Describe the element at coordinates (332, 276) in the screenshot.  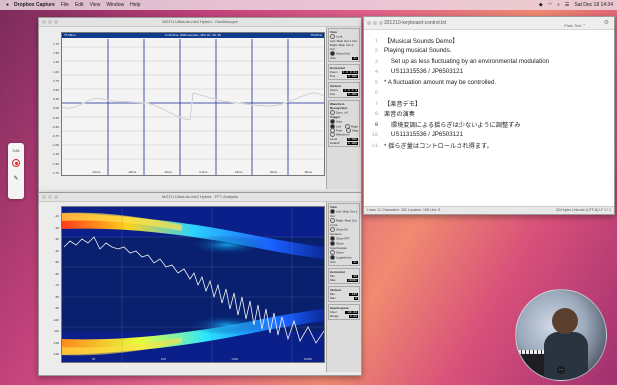
I see `min-label: Min` at that location.